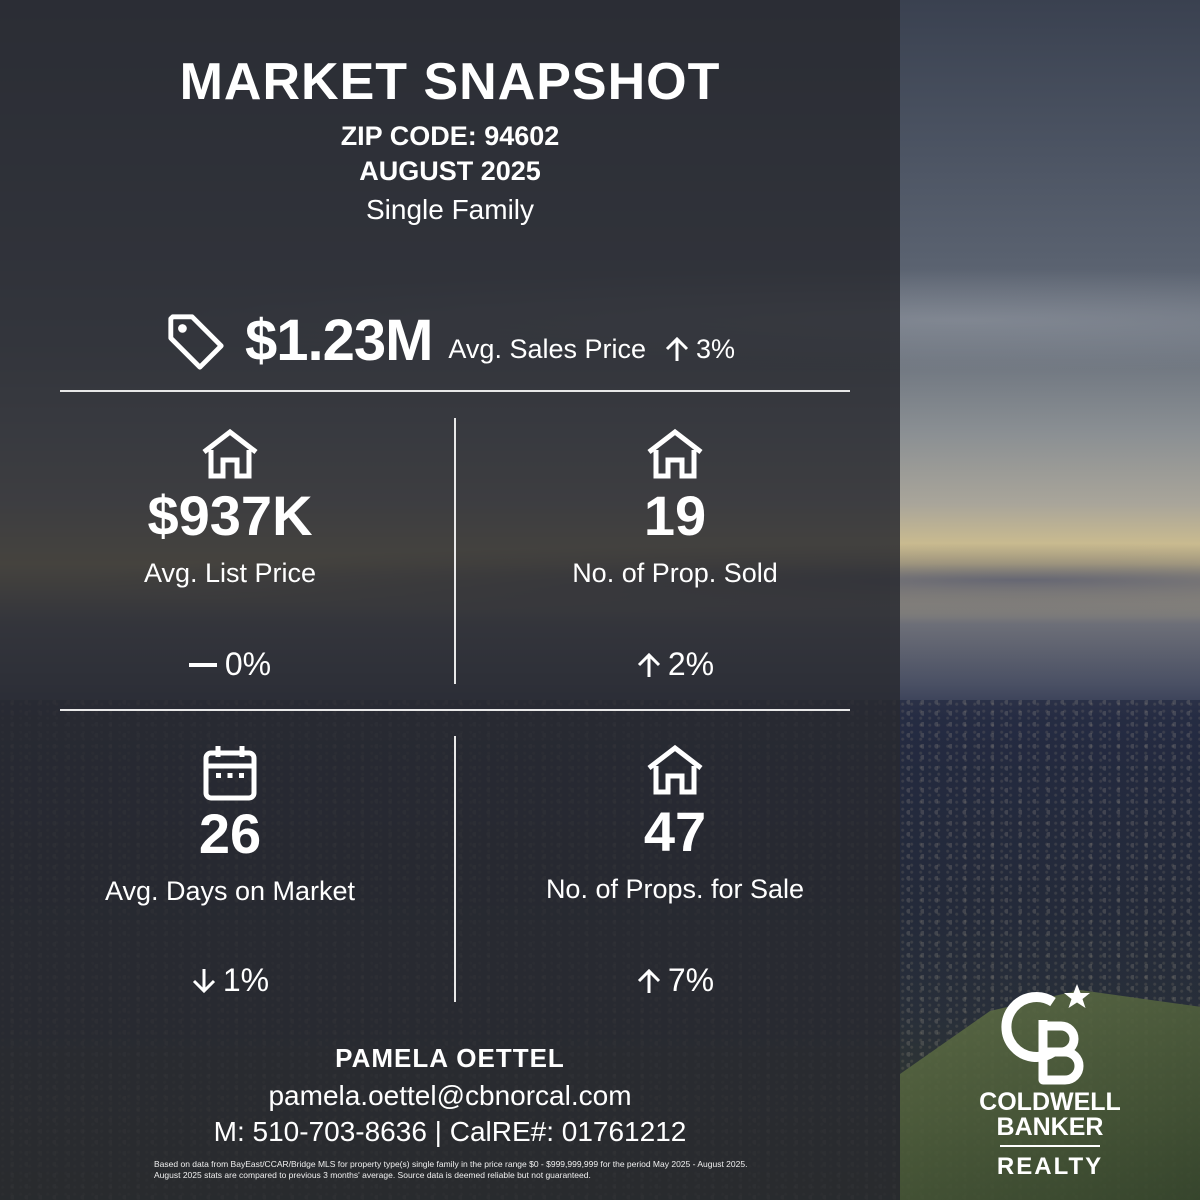  What do you see at coordinates (675, 515) in the screenshot?
I see `stat-value: 19` at bounding box center [675, 515].